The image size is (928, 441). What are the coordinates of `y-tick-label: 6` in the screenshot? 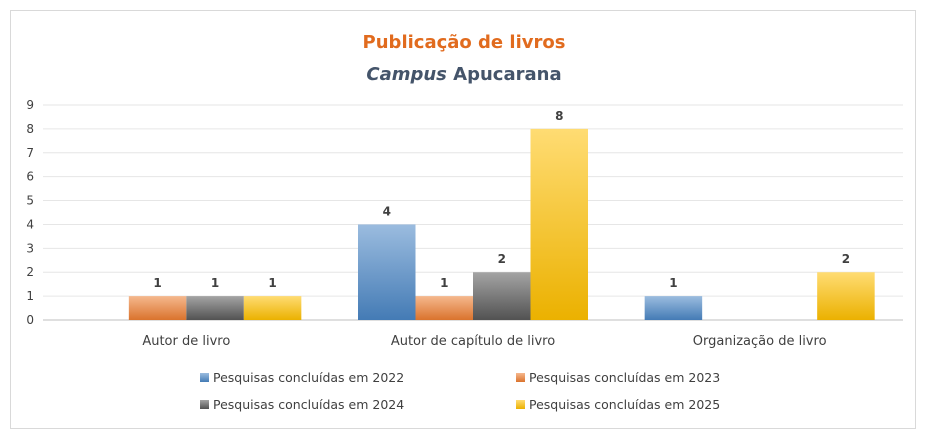 It's located at (30, 177).